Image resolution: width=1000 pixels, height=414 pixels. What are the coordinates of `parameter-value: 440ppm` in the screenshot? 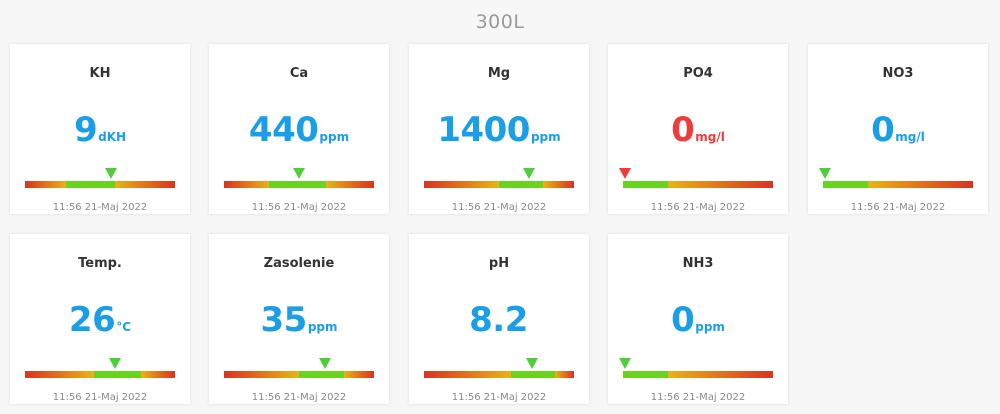 It's located at (299, 130).